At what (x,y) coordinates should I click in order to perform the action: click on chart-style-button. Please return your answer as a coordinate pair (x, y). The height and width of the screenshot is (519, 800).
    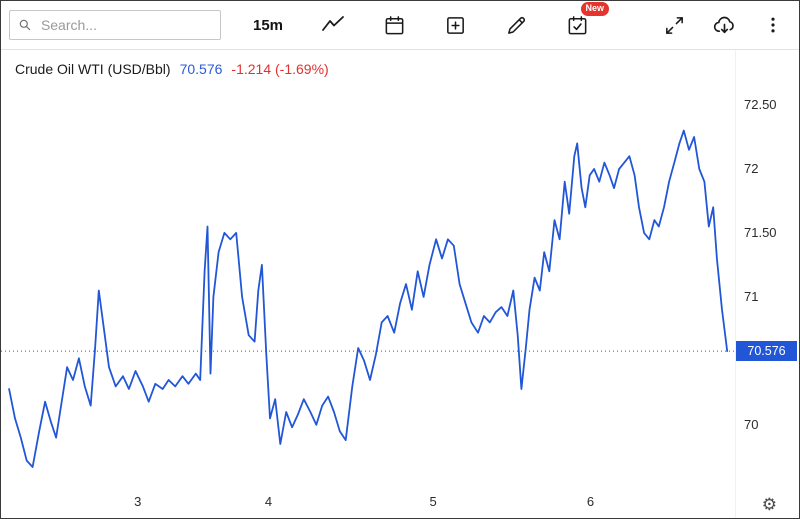
    Looking at the image, I should click on (333, 25).